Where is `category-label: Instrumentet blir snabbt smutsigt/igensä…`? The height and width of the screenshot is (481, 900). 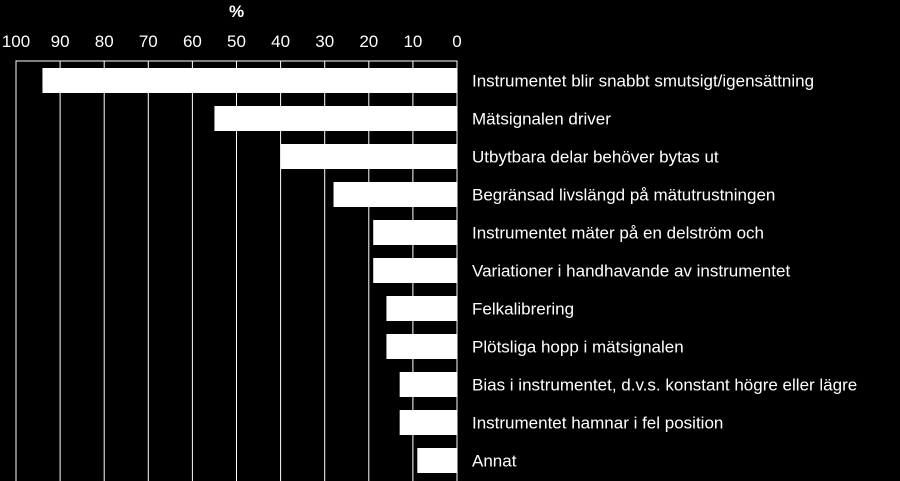
category-label: Instrumentet blir snabbt smutsigt/igensä… is located at coordinates (643, 81).